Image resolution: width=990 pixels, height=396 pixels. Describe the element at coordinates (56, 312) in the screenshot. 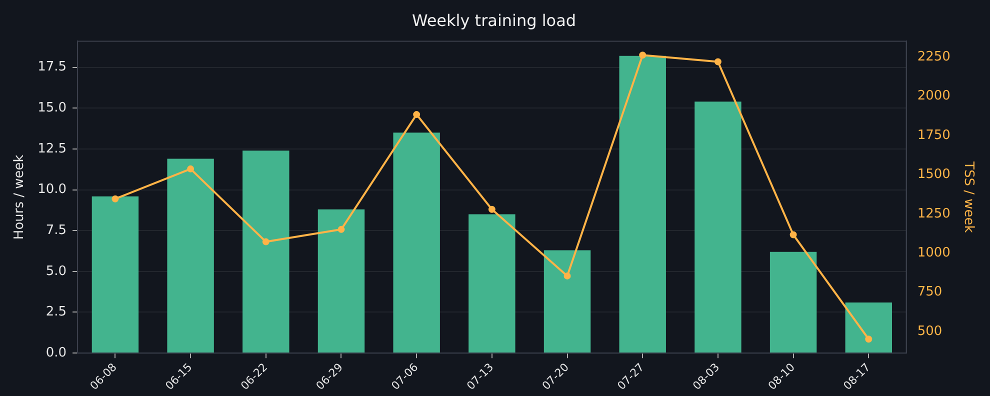

I see `y-tick-label: 2.5` at that location.